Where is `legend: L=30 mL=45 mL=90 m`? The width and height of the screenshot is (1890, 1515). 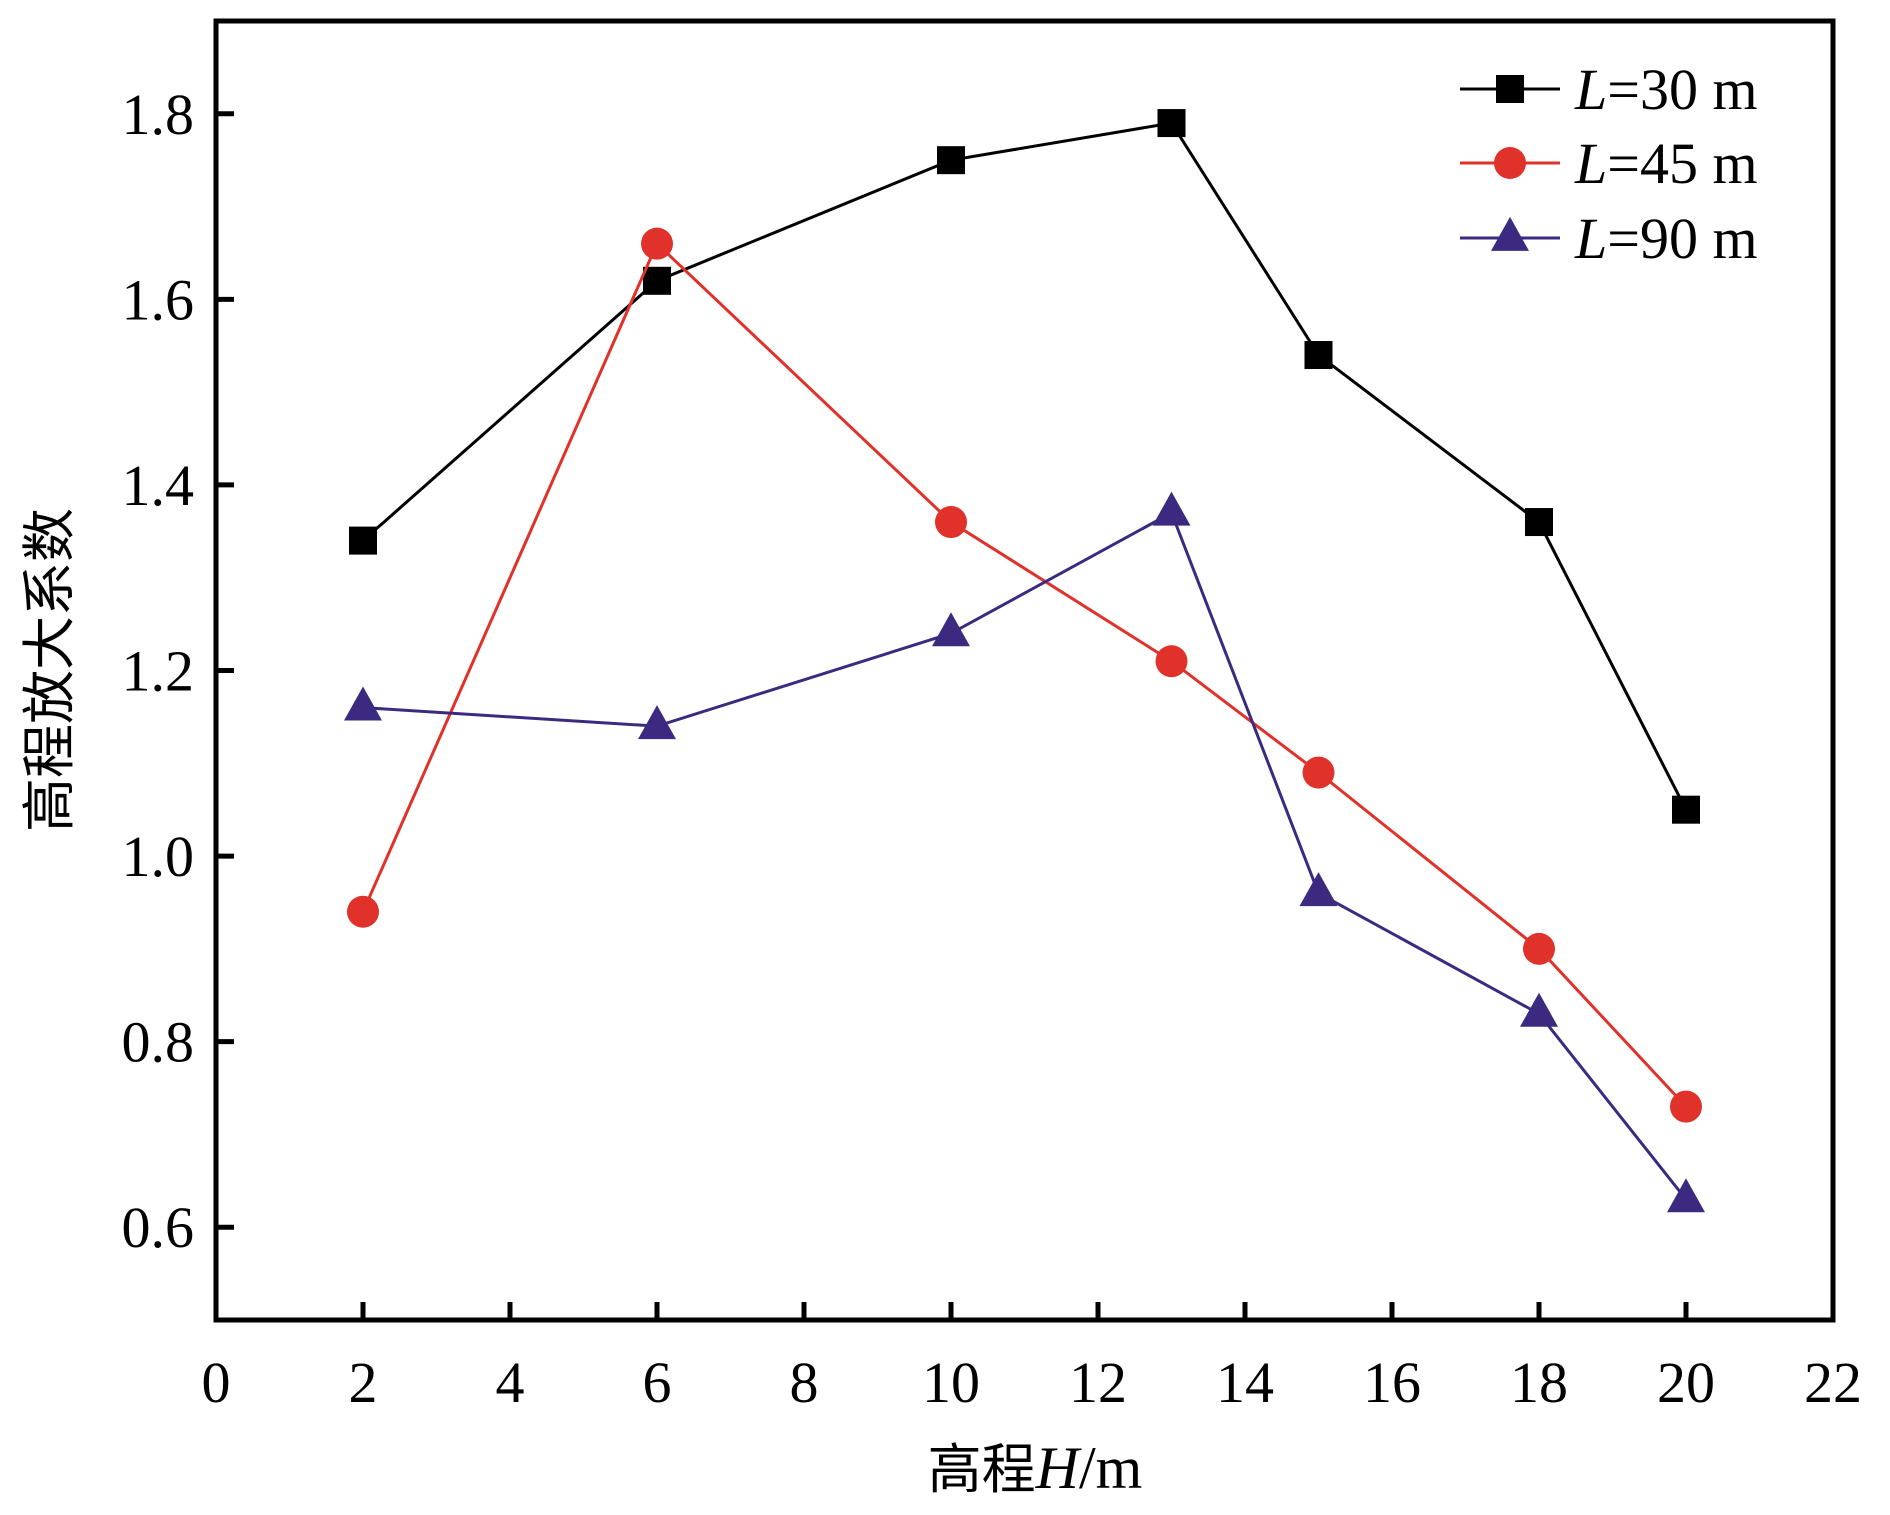 legend: L=30 mL=45 mL=90 m is located at coordinates (1609, 164).